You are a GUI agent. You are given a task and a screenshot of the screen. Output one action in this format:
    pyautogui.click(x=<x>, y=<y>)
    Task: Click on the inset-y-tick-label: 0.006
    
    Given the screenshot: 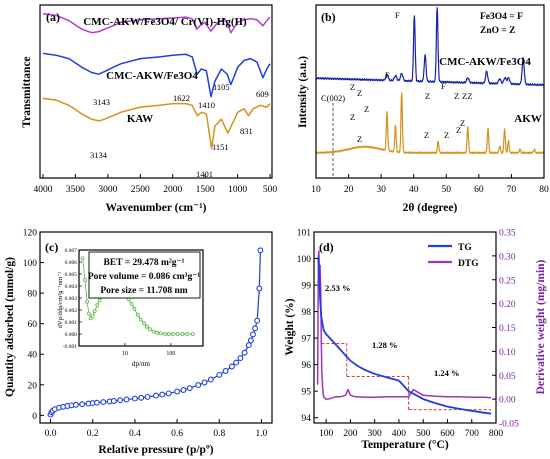 What is the action you would take?
    pyautogui.click(x=71, y=263)
    